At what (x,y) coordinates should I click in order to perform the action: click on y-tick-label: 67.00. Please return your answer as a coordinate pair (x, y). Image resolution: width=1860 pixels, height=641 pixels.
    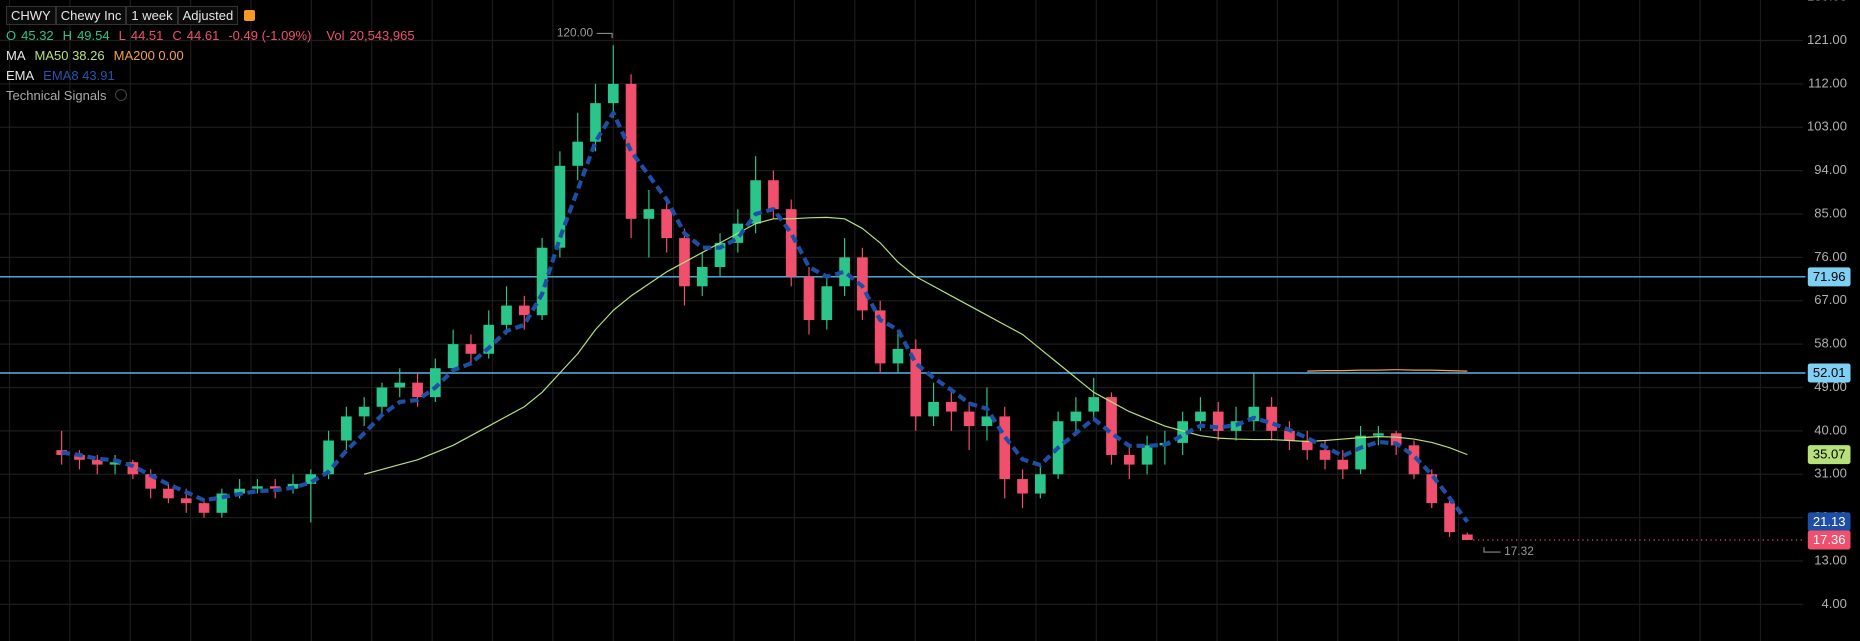
    Looking at the image, I should click on (1830, 299).